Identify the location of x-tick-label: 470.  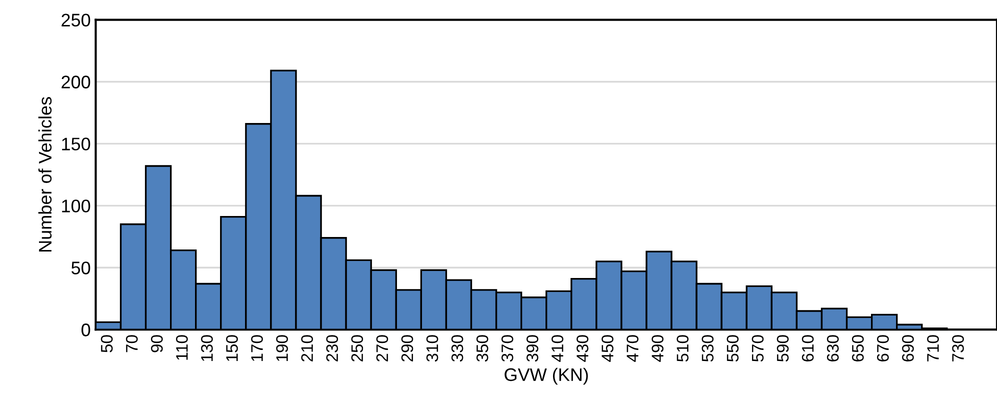
(632, 348).